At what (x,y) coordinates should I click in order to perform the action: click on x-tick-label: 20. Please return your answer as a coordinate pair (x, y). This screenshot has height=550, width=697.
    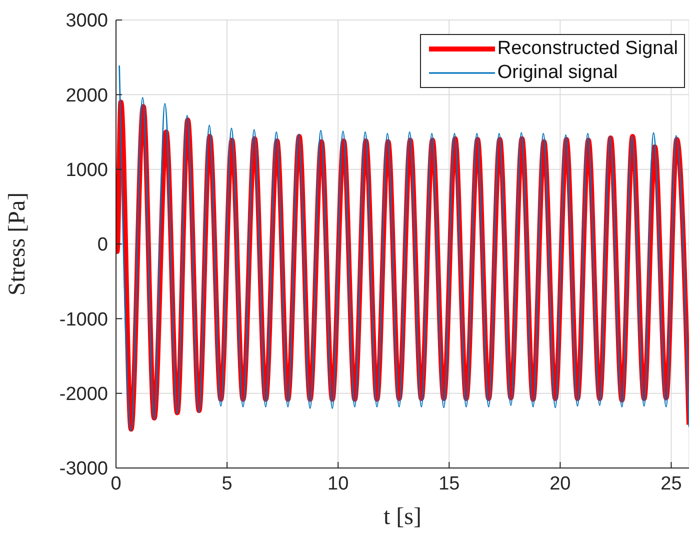
    Looking at the image, I should click on (560, 483).